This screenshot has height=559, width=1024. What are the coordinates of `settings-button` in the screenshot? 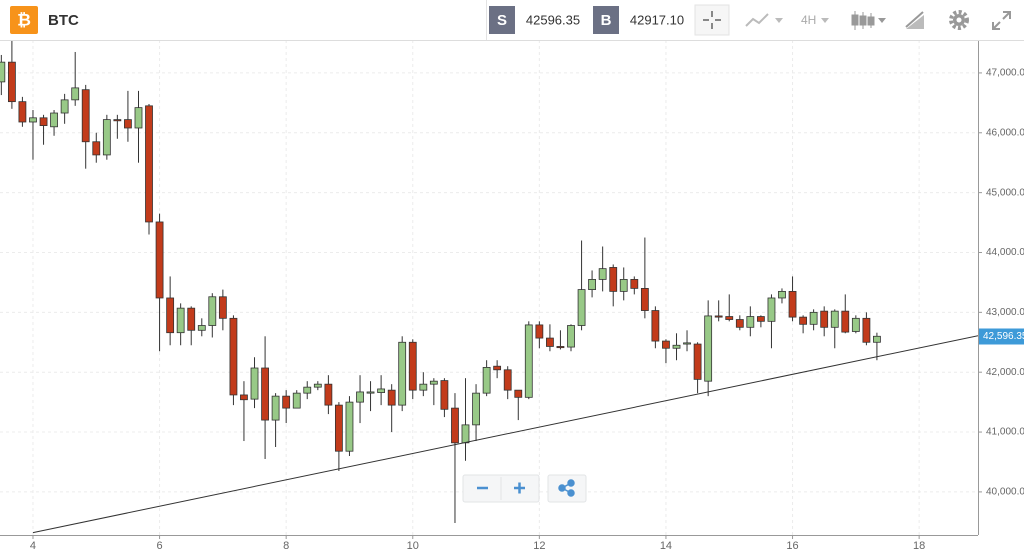 It's located at (959, 20).